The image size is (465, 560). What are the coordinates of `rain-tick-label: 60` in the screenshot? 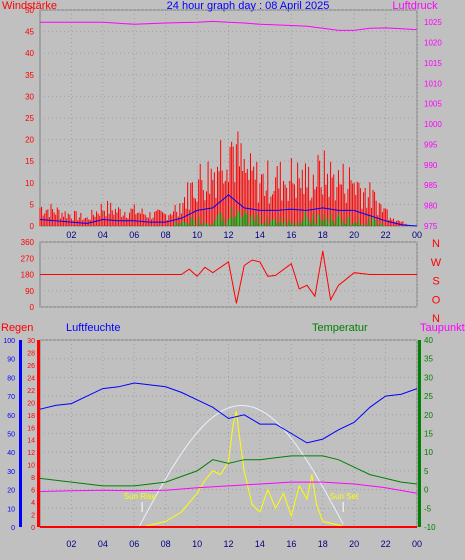 It's located at (11, 416).